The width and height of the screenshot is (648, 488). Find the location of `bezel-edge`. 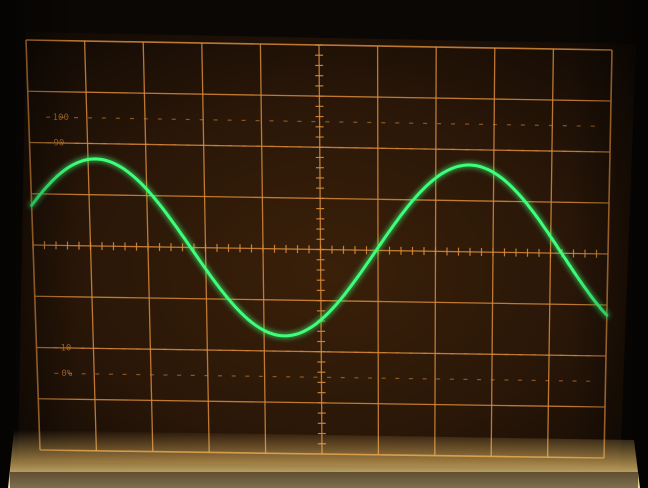

bezel-edge is located at coordinates (324, 480).